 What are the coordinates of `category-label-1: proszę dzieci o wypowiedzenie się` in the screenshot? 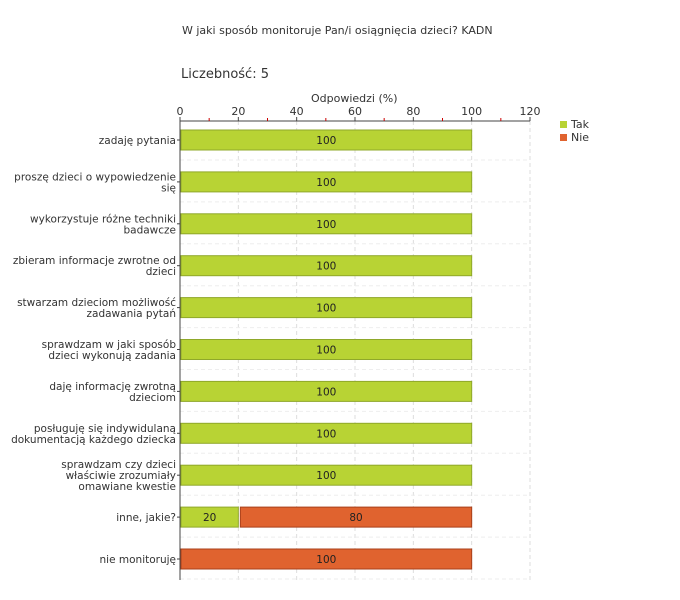 It's located at (95, 182).